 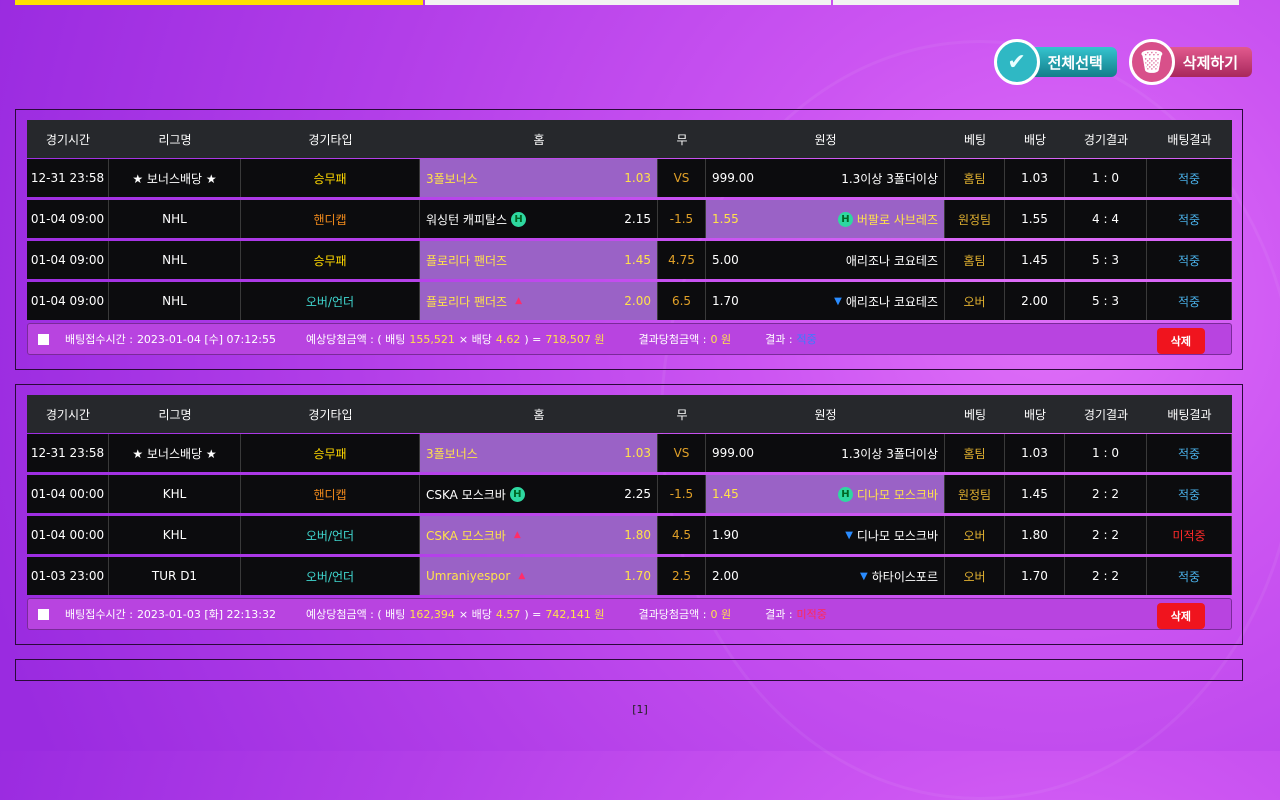 What do you see at coordinates (682, 414) in the screenshot?
I see `column-header: 무` at bounding box center [682, 414].